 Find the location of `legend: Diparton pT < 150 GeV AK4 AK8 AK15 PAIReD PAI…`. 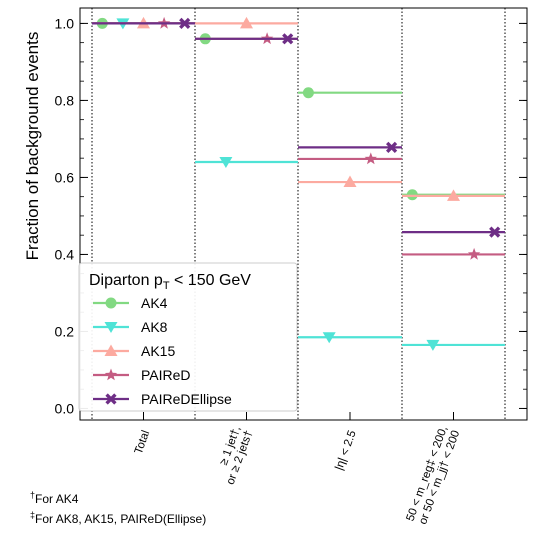

legend: Diparton pT < 150 GeV AK4 AK8 AK15 PAIReD PAI… is located at coordinates (188, 337).